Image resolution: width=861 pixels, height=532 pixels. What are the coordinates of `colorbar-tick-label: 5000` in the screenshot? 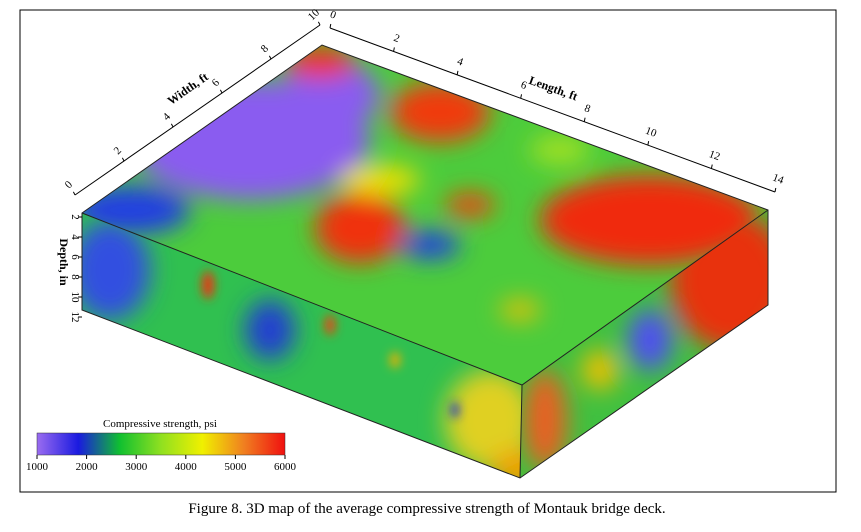 It's located at (235, 467).